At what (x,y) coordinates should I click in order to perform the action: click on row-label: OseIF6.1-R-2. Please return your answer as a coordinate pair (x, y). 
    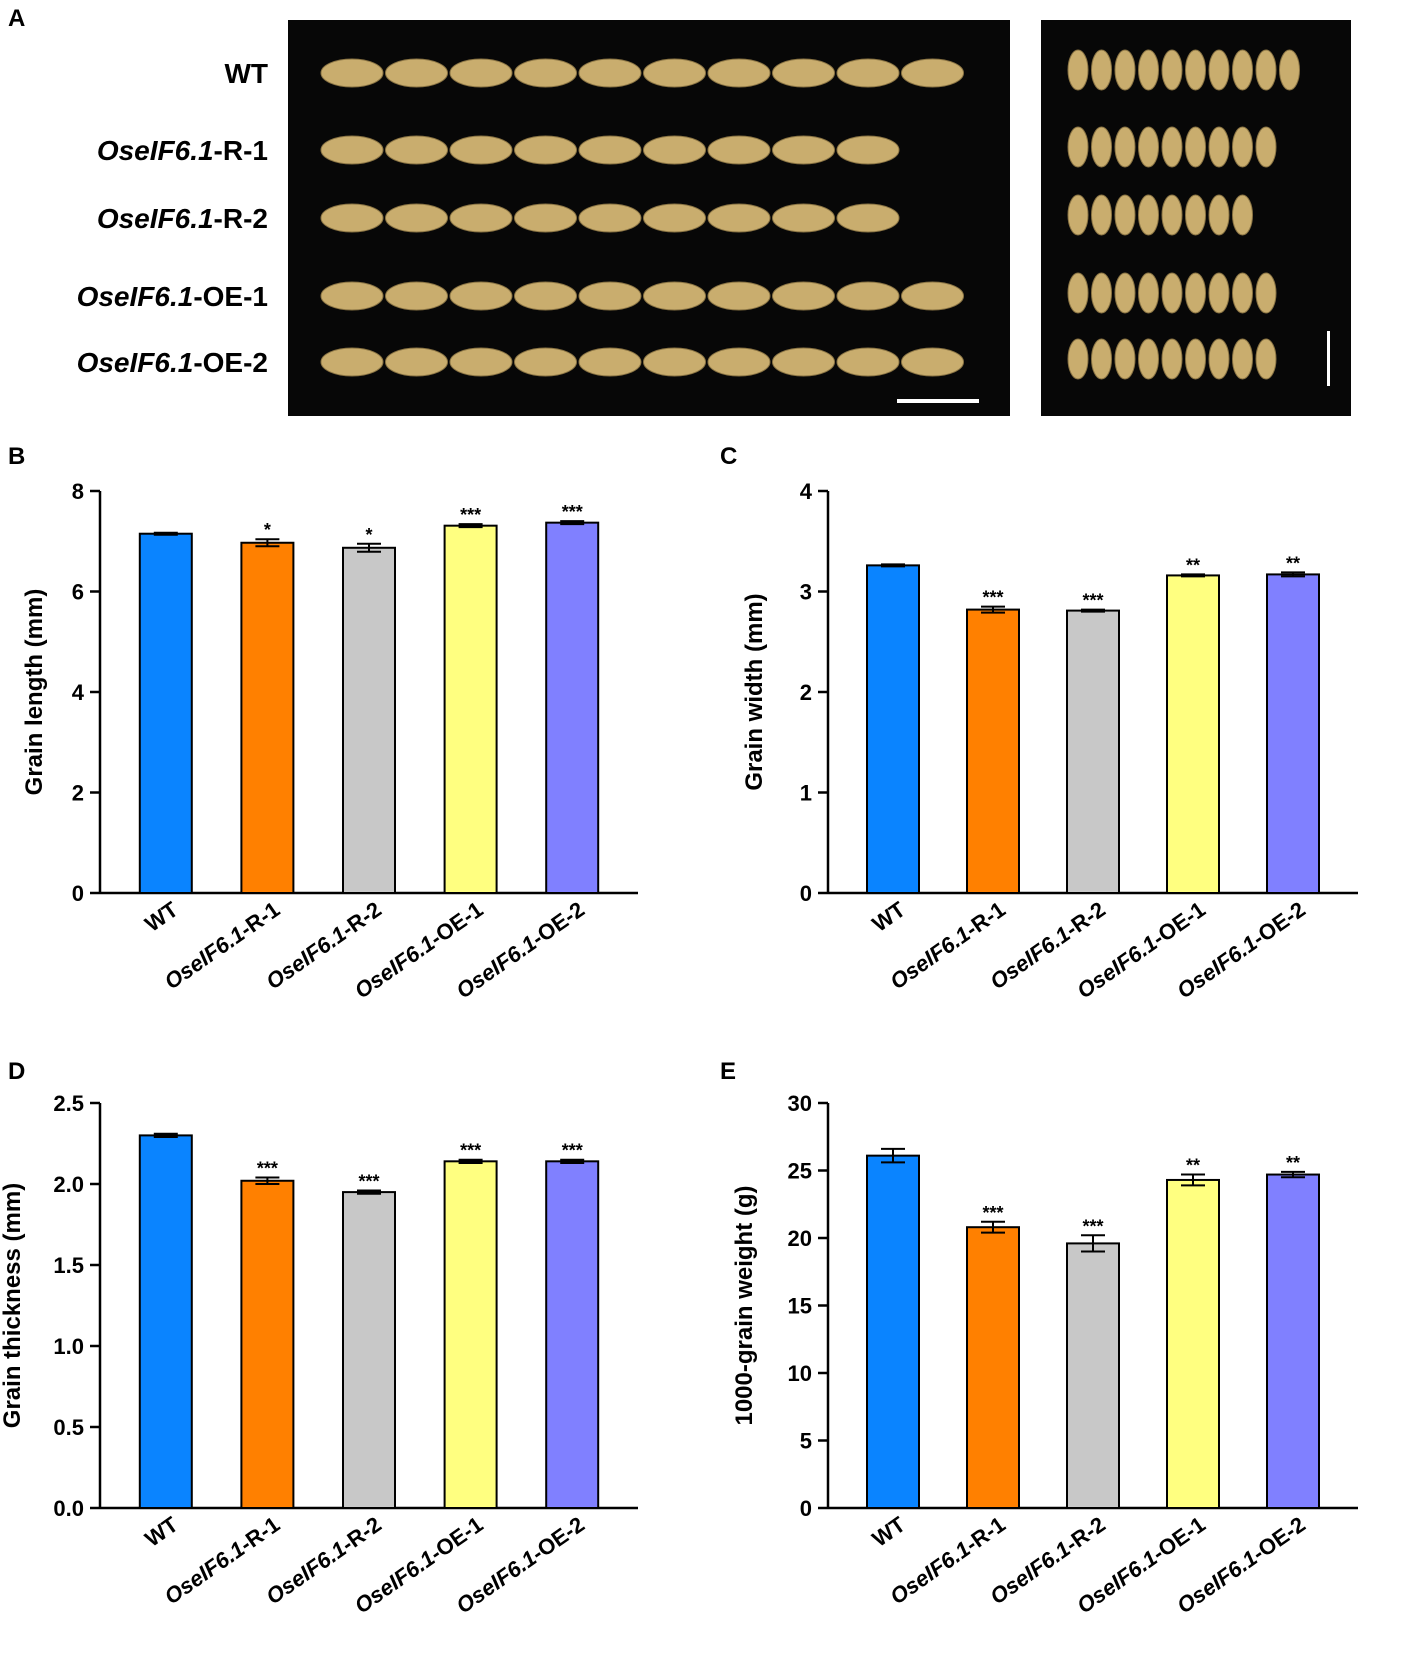
    Looking at the image, I should click on (182, 218).